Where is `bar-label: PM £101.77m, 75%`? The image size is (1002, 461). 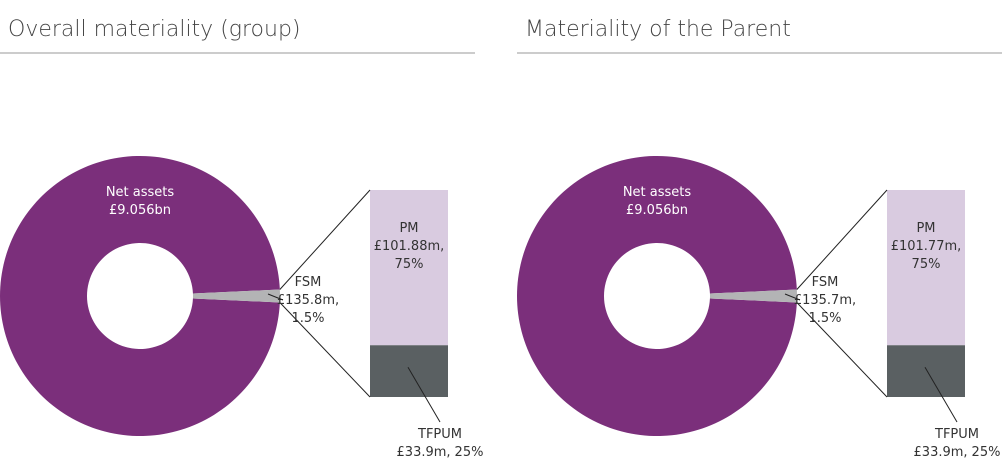 bar-label: PM £101.77m, 75% is located at coordinates (926, 246).